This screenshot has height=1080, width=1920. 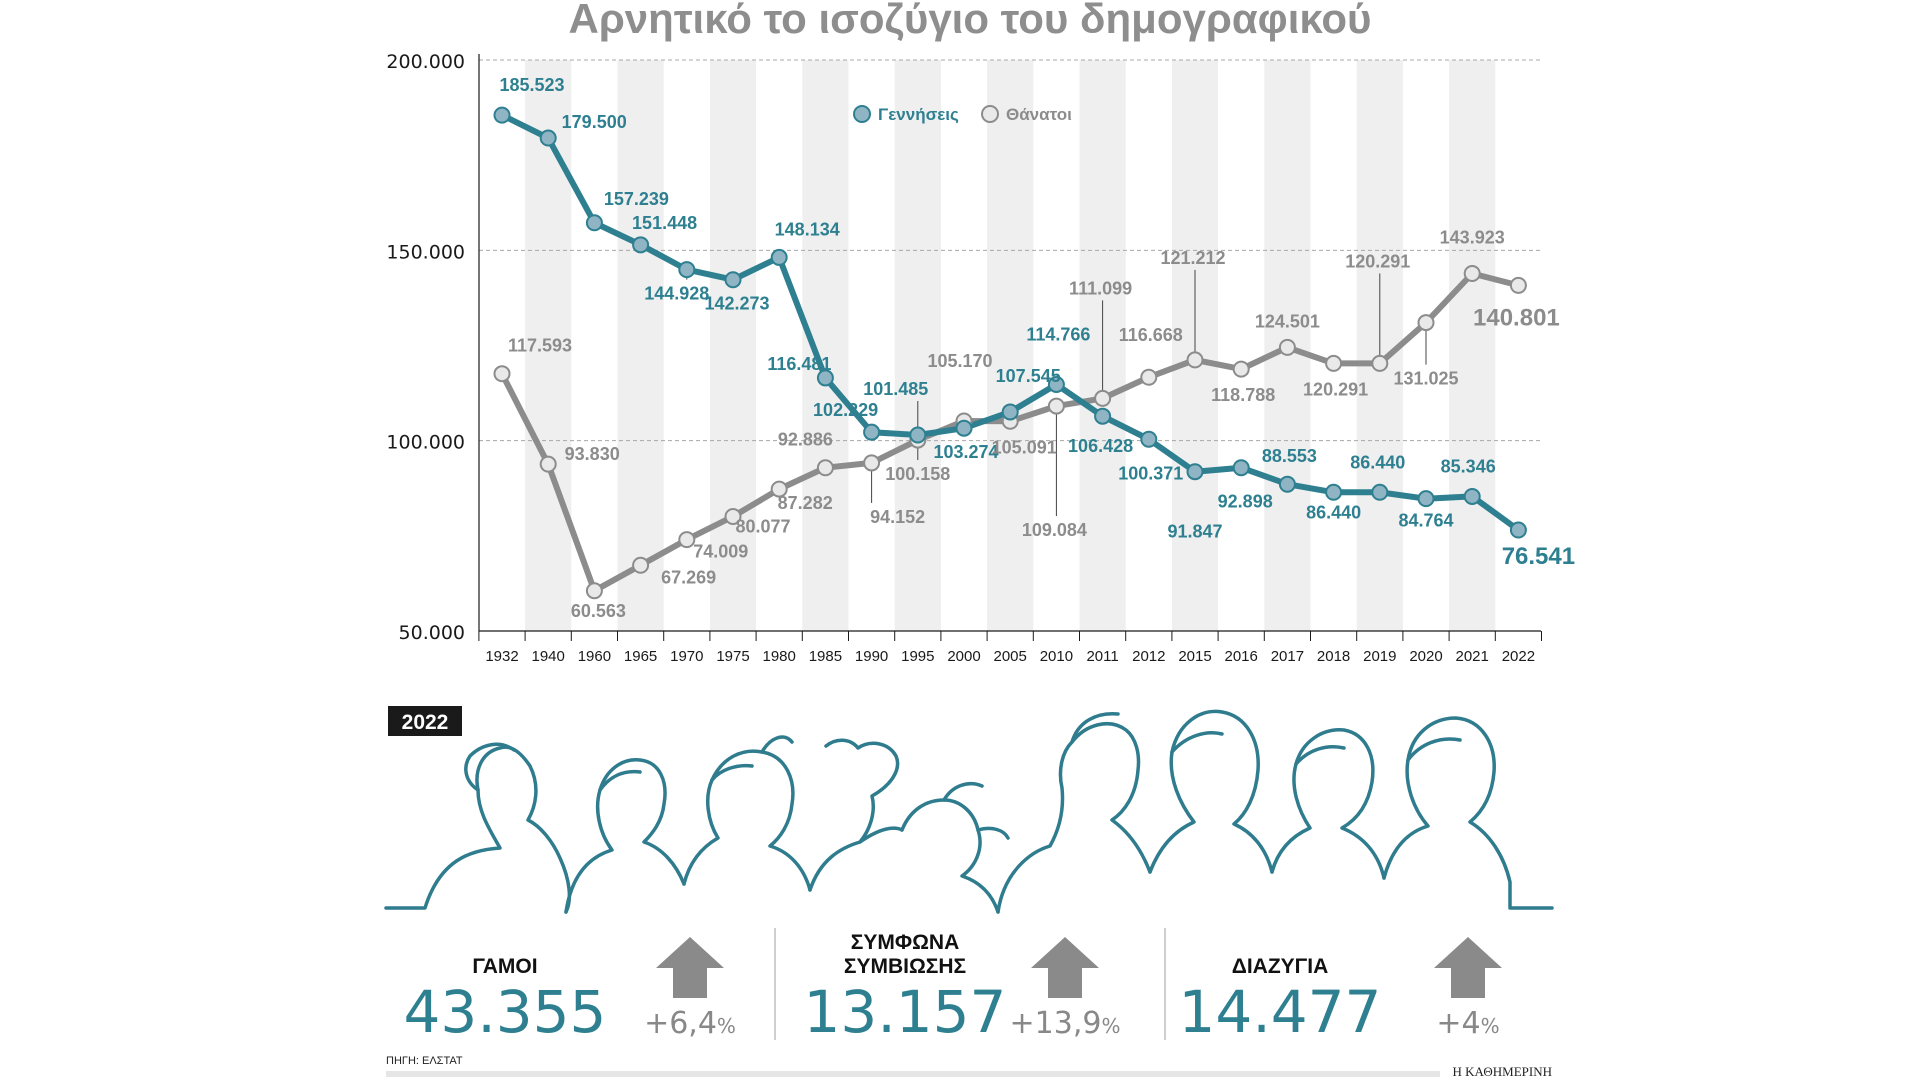 What do you see at coordinates (965, 452) in the screenshot?
I see `data-label-births: 103.274` at bounding box center [965, 452].